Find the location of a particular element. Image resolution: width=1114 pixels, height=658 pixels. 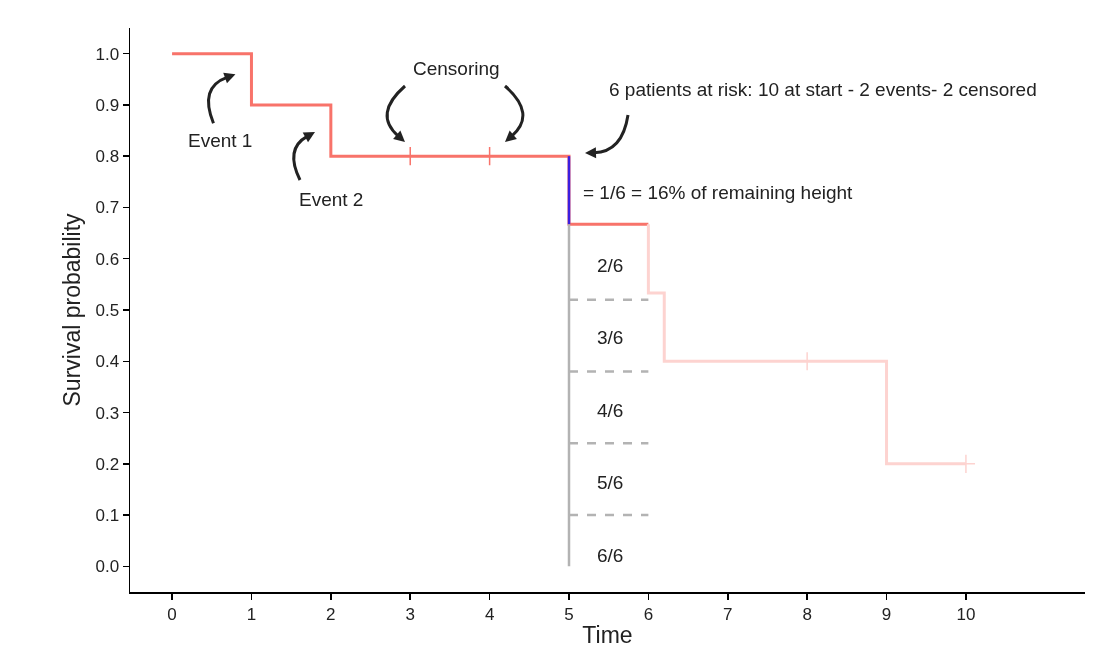

y-tick-label: 0.7 is located at coordinates (107, 208).